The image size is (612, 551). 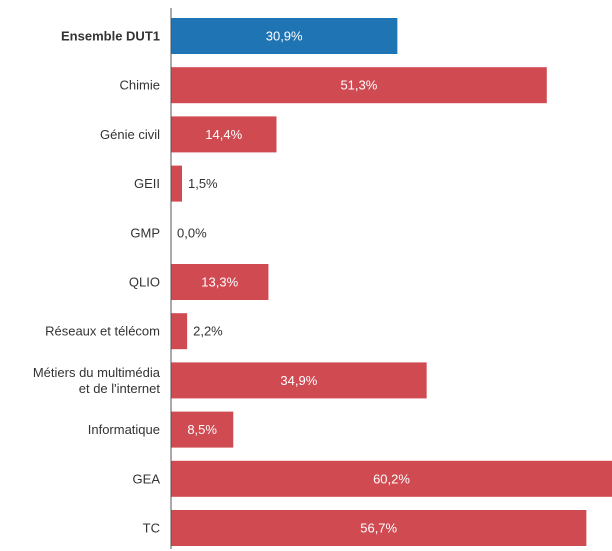 I want to click on category-label-1: Chimie, so click(x=140, y=85).